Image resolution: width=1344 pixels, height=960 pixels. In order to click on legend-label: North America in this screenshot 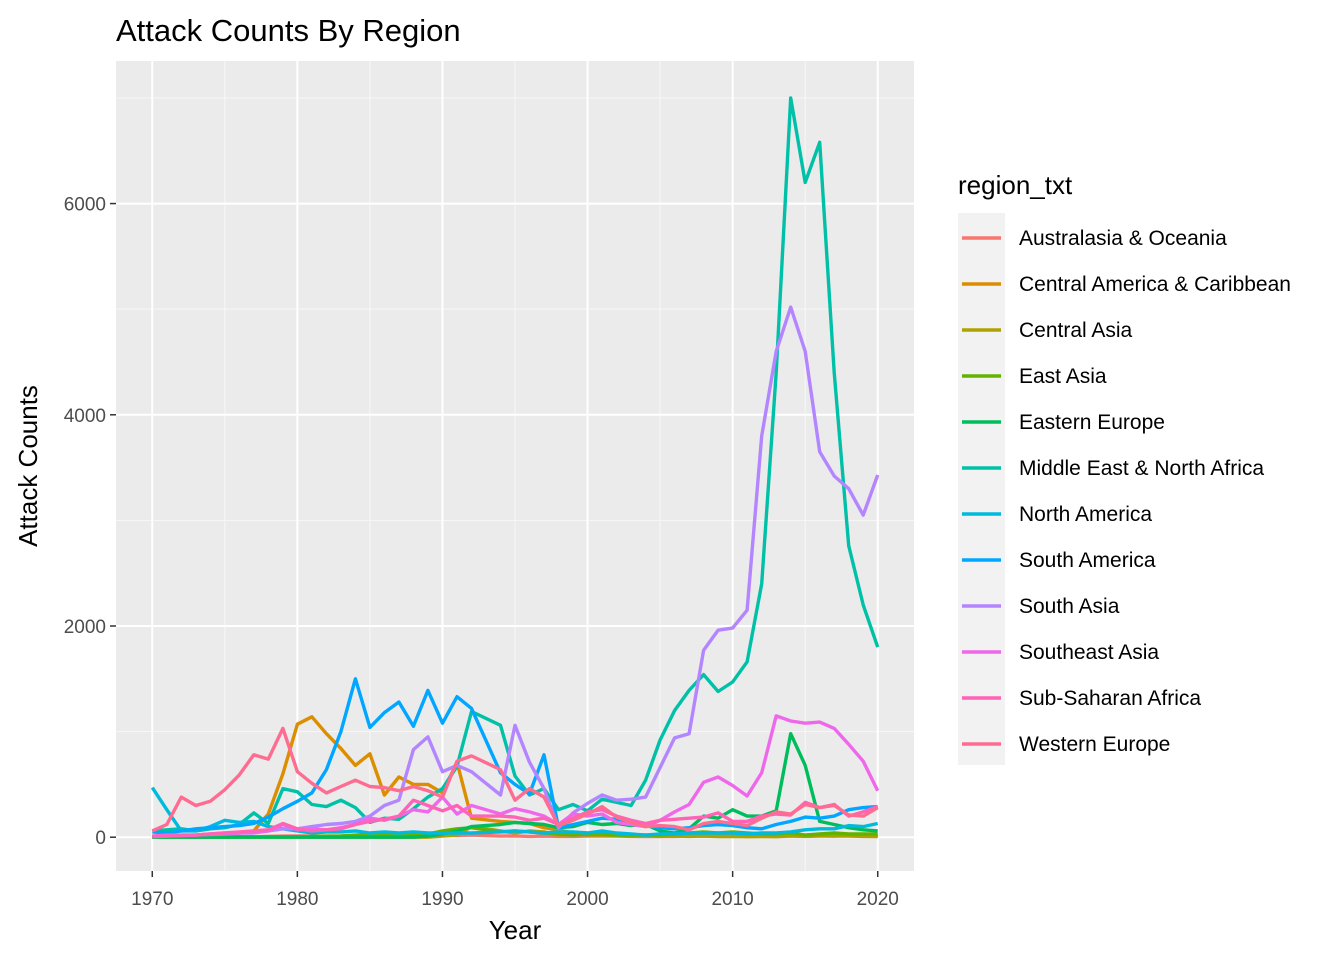, I will do `click(1085, 514)`.